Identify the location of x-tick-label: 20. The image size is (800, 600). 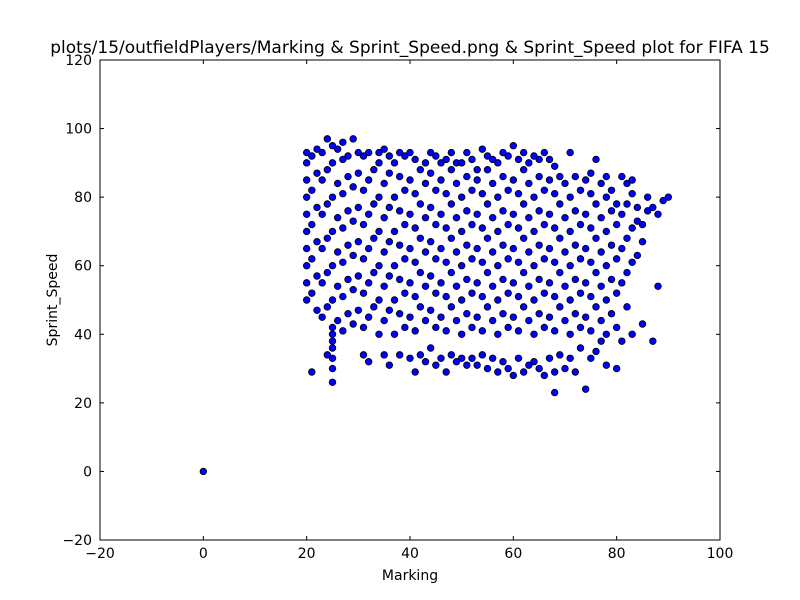
(307, 554).